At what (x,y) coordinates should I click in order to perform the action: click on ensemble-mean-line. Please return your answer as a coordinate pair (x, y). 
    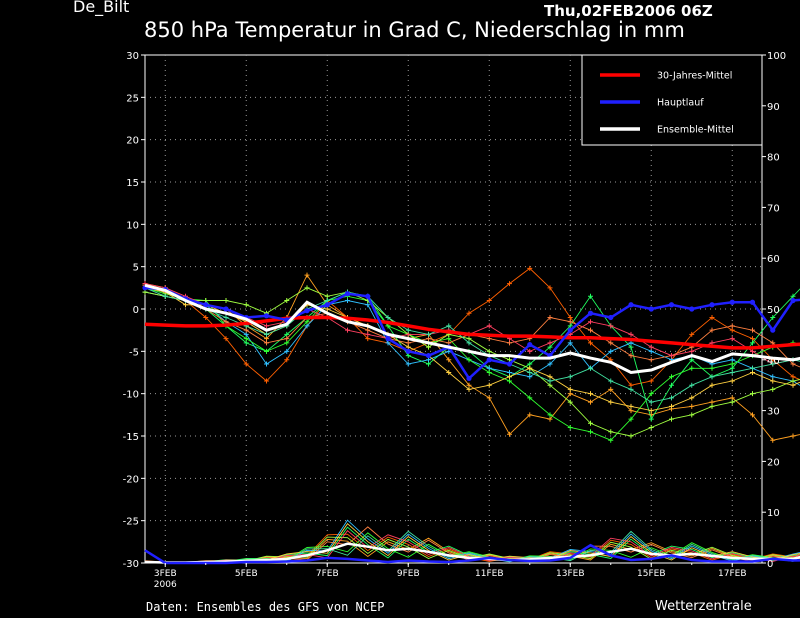
    Looking at the image, I should click on (472, 329).